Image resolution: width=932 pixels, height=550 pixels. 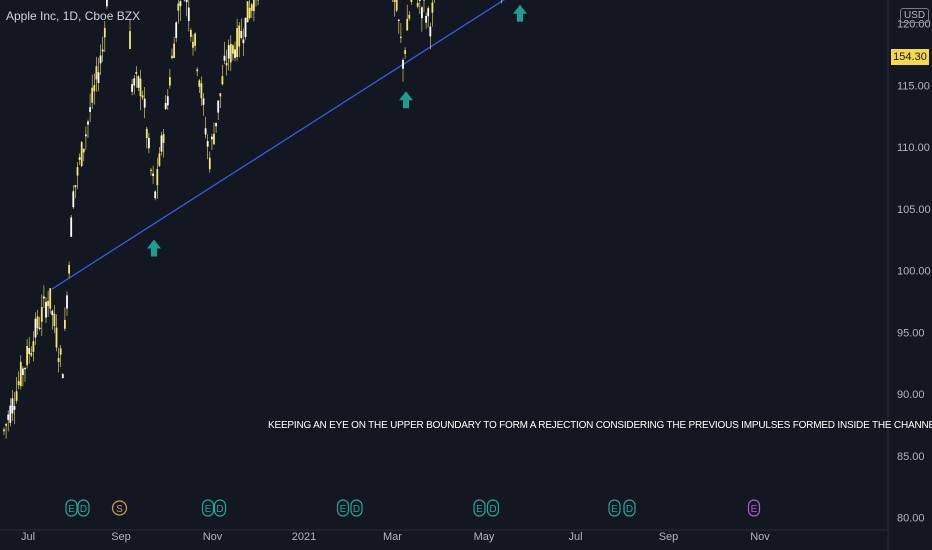 What do you see at coordinates (915, 15) in the screenshot?
I see `currency-button: USD` at bounding box center [915, 15].